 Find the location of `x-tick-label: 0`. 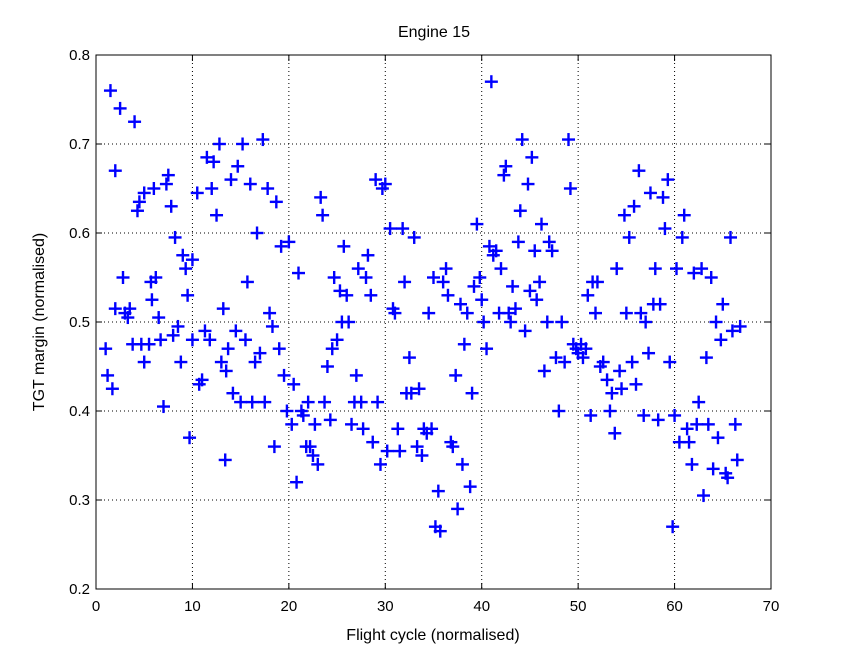

x-tick-label: 0 is located at coordinates (96, 606).